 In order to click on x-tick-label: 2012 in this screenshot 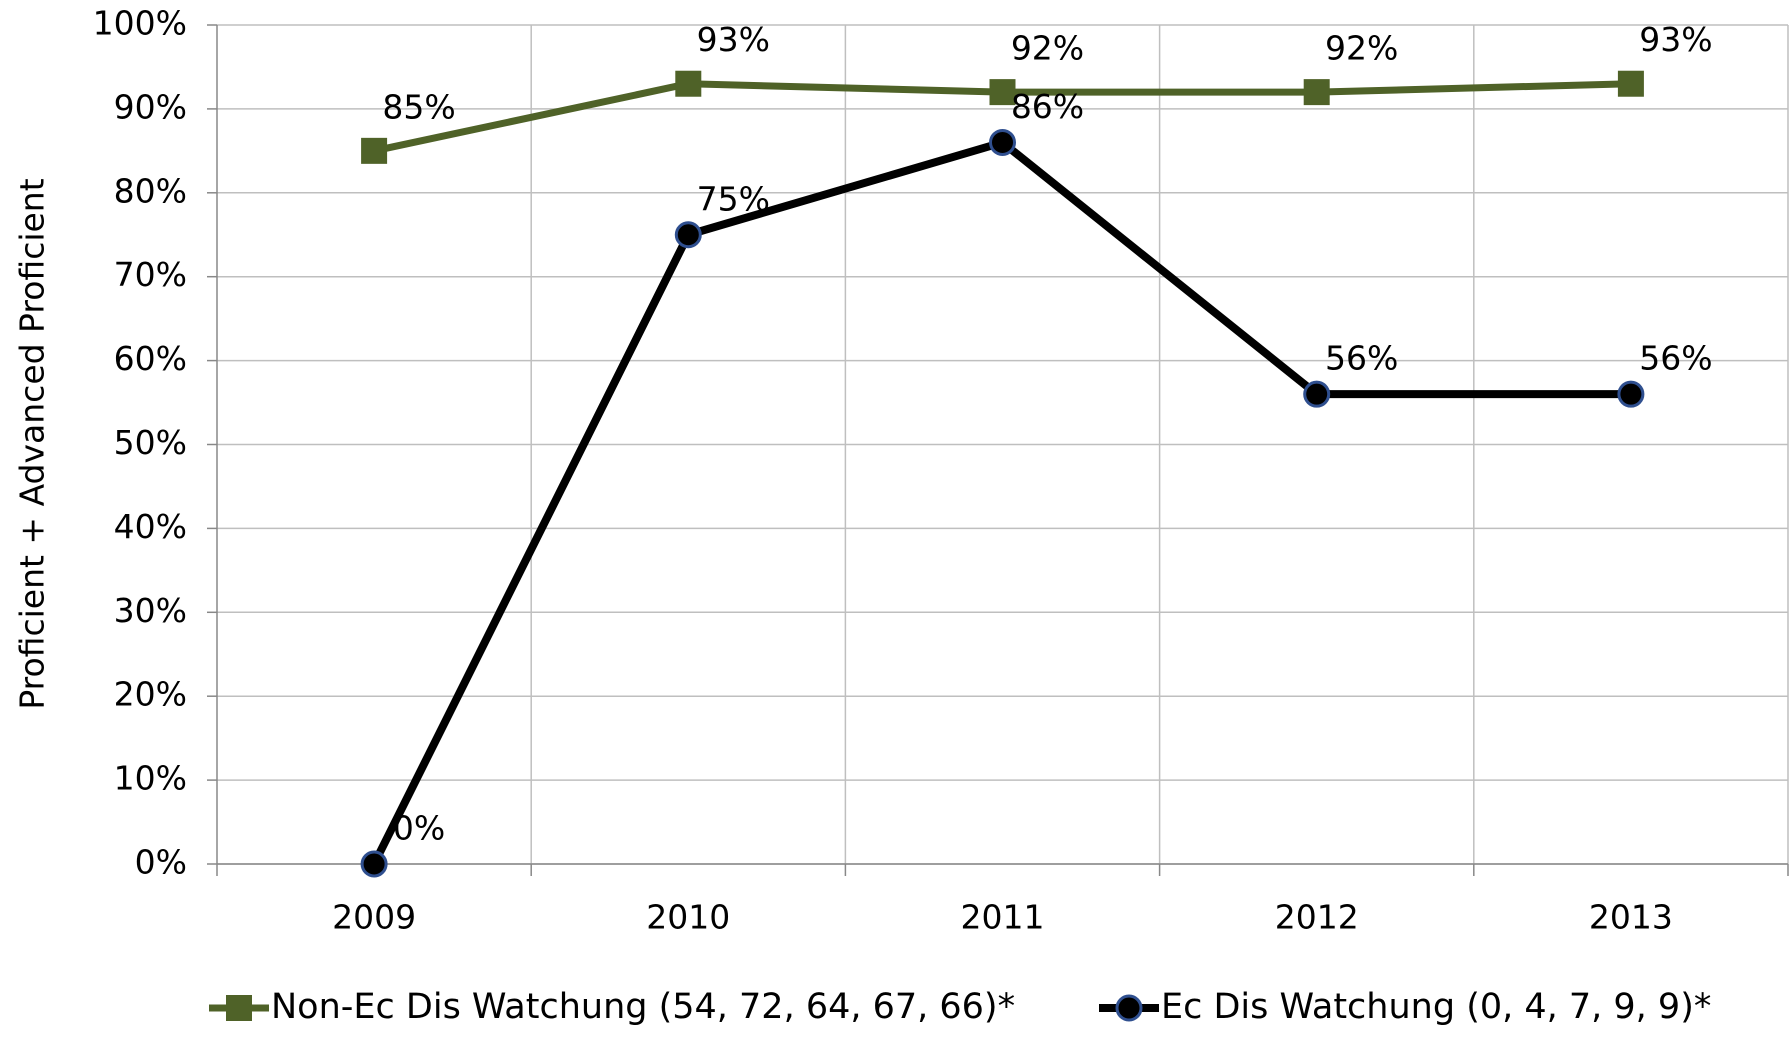, I will do `click(1317, 917)`.